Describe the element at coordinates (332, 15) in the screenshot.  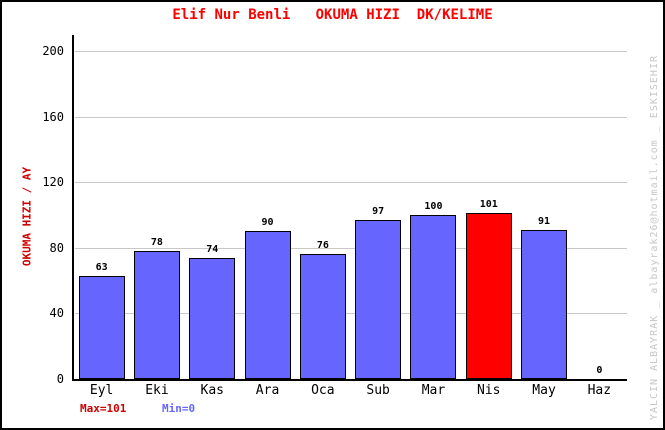
I see `chart-title: Elif Nur Benli OKUMA HIZI DK/KELIME` at that location.